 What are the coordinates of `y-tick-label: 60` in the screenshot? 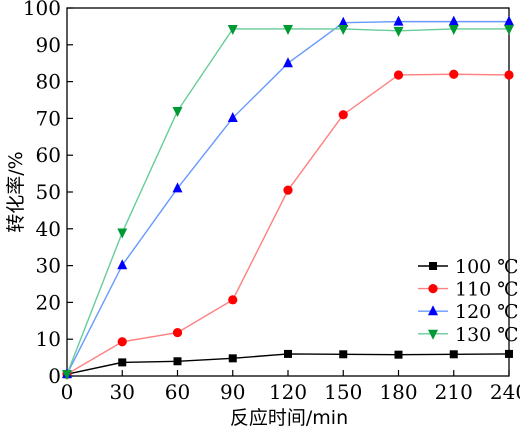 It's located at (48, 155).